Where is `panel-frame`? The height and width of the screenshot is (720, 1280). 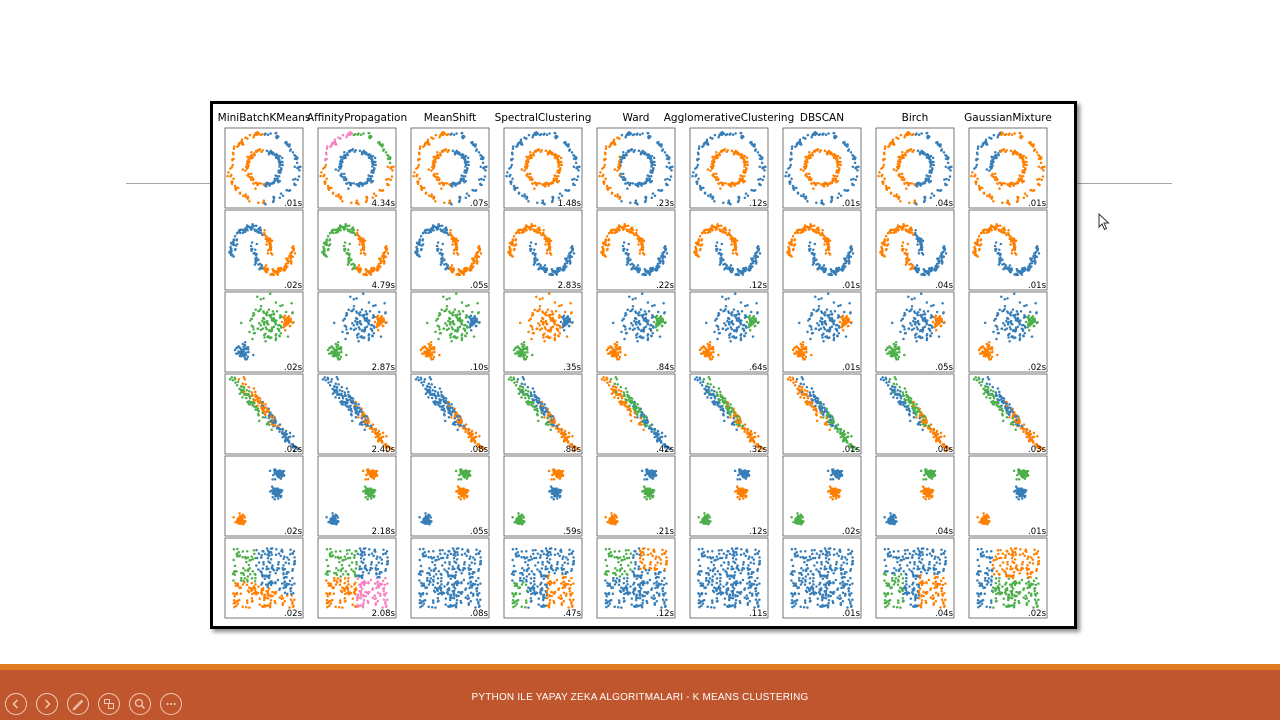
panel-frame is located at coordinates (1008, 168).